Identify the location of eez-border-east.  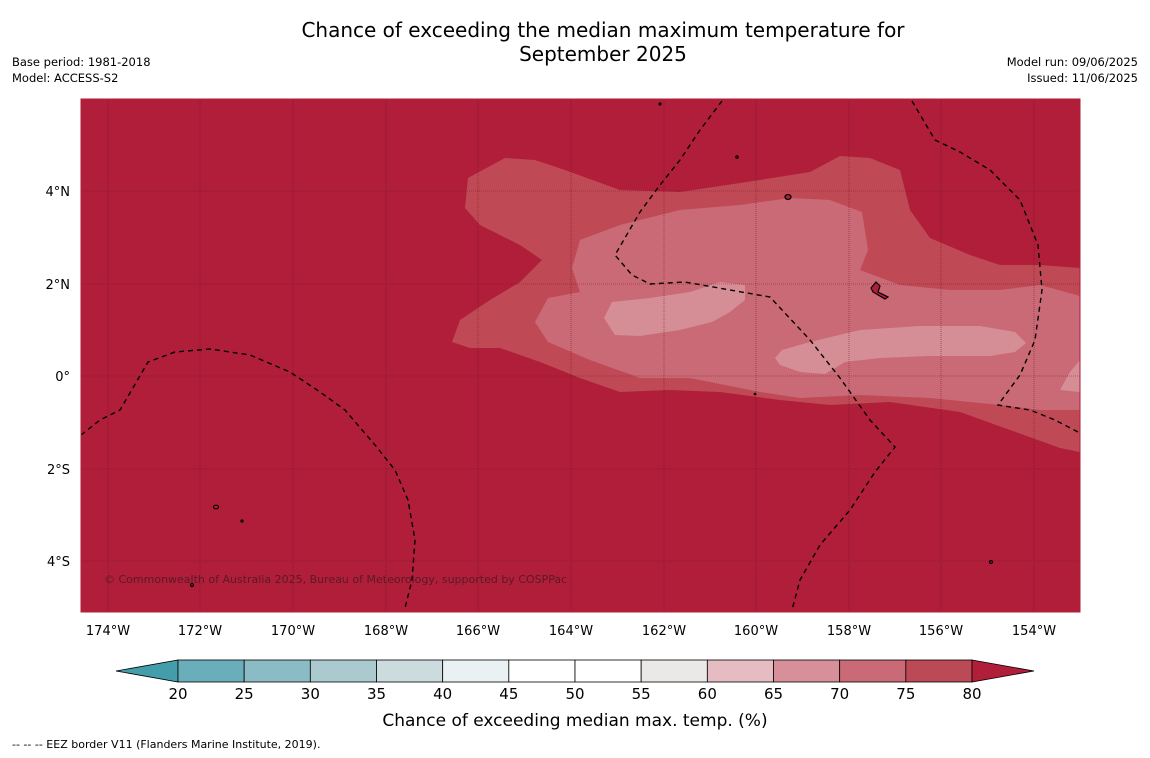
(995, 266).